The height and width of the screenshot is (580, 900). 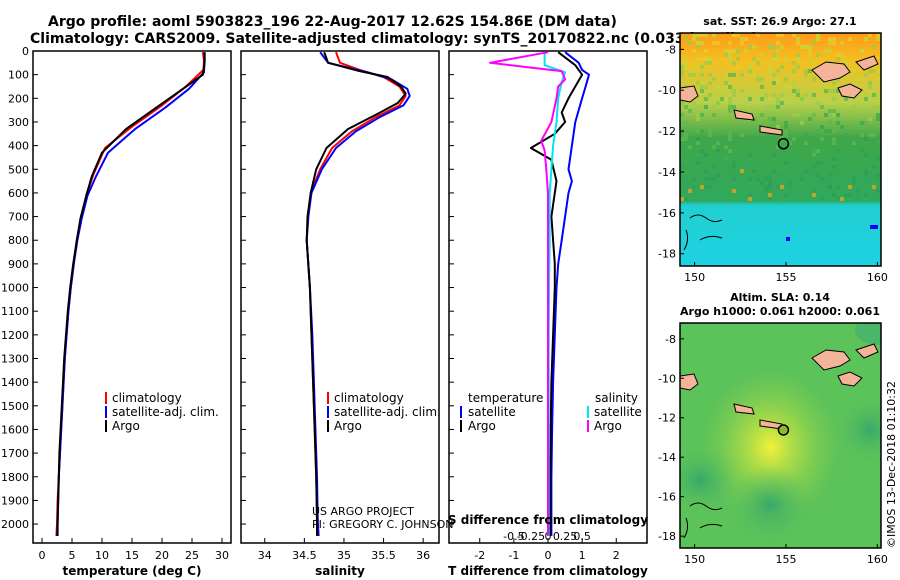 What do you see at coordinates (18, 98) in the screenshot?
I see `depth-tick-label: 200` at bounding box center [18, 98].